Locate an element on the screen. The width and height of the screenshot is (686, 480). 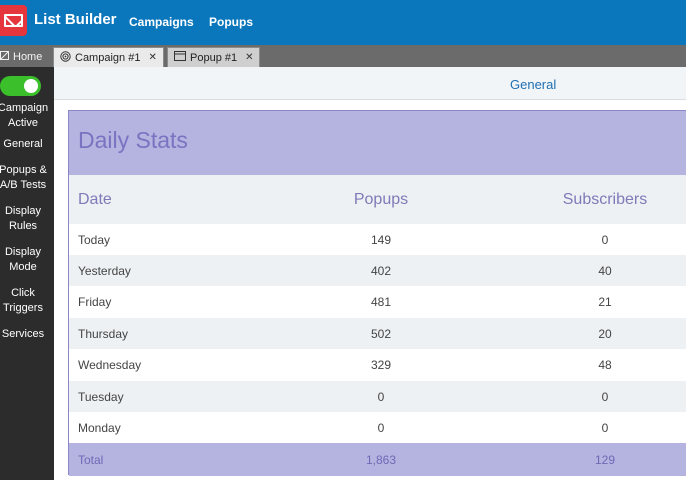
table-row: Thursday 502 20 is located at coordinates (377, 333).